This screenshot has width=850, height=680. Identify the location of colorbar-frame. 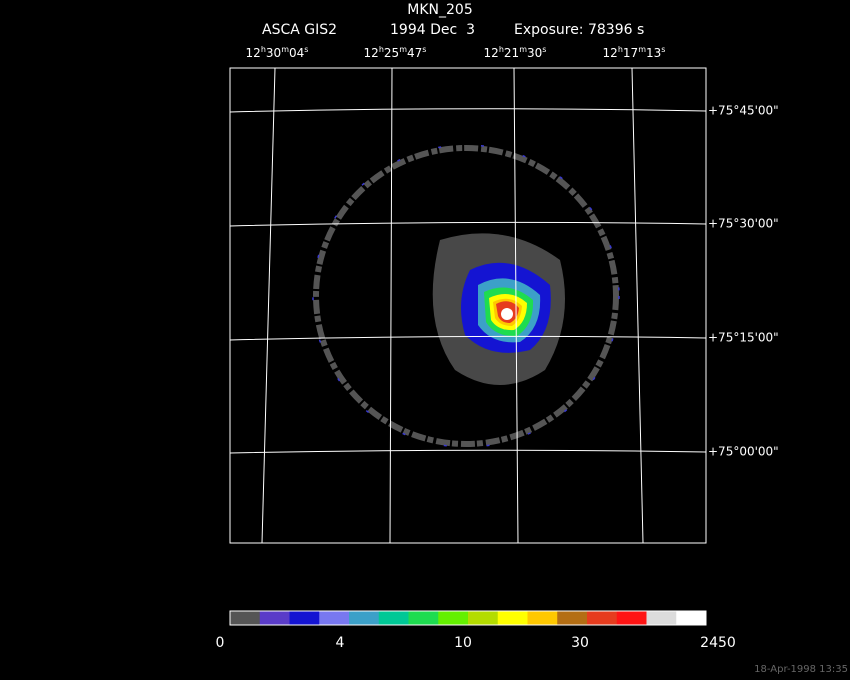
(468, 618).